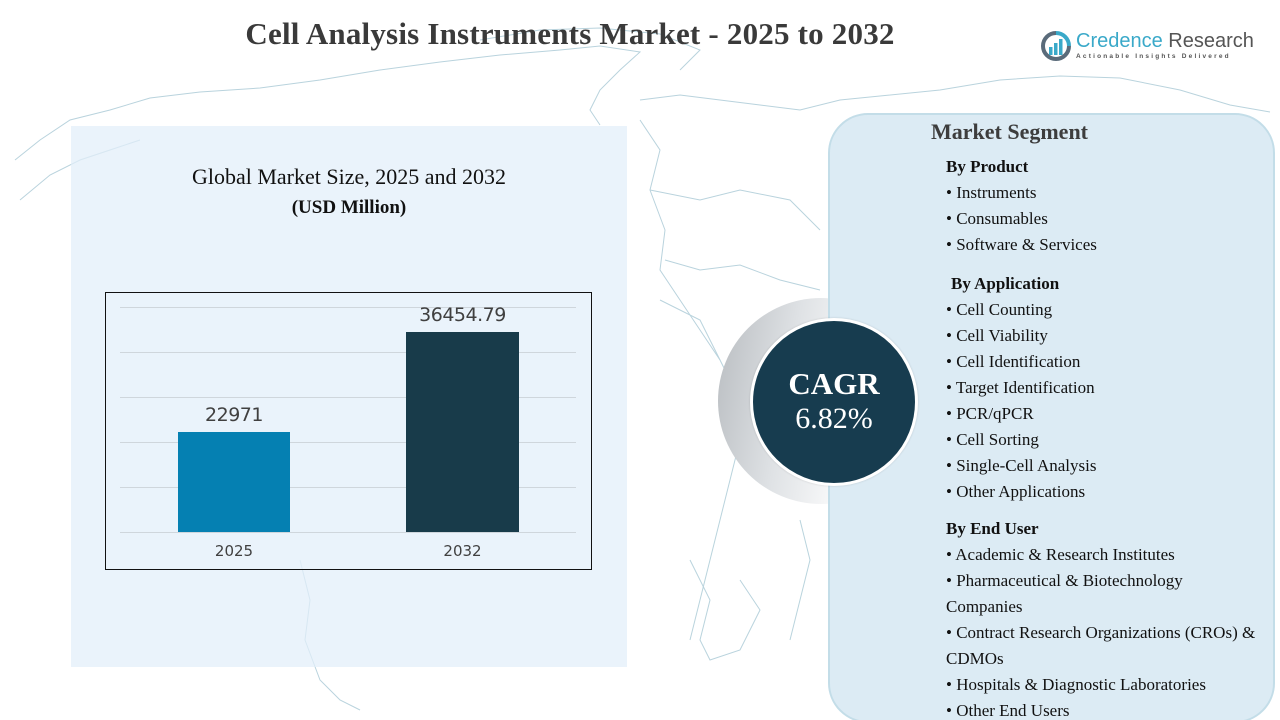  Describe the element at coordinates (1013, 361) in the screenshot. I see `segment-item: • Cell Identification` at that location.